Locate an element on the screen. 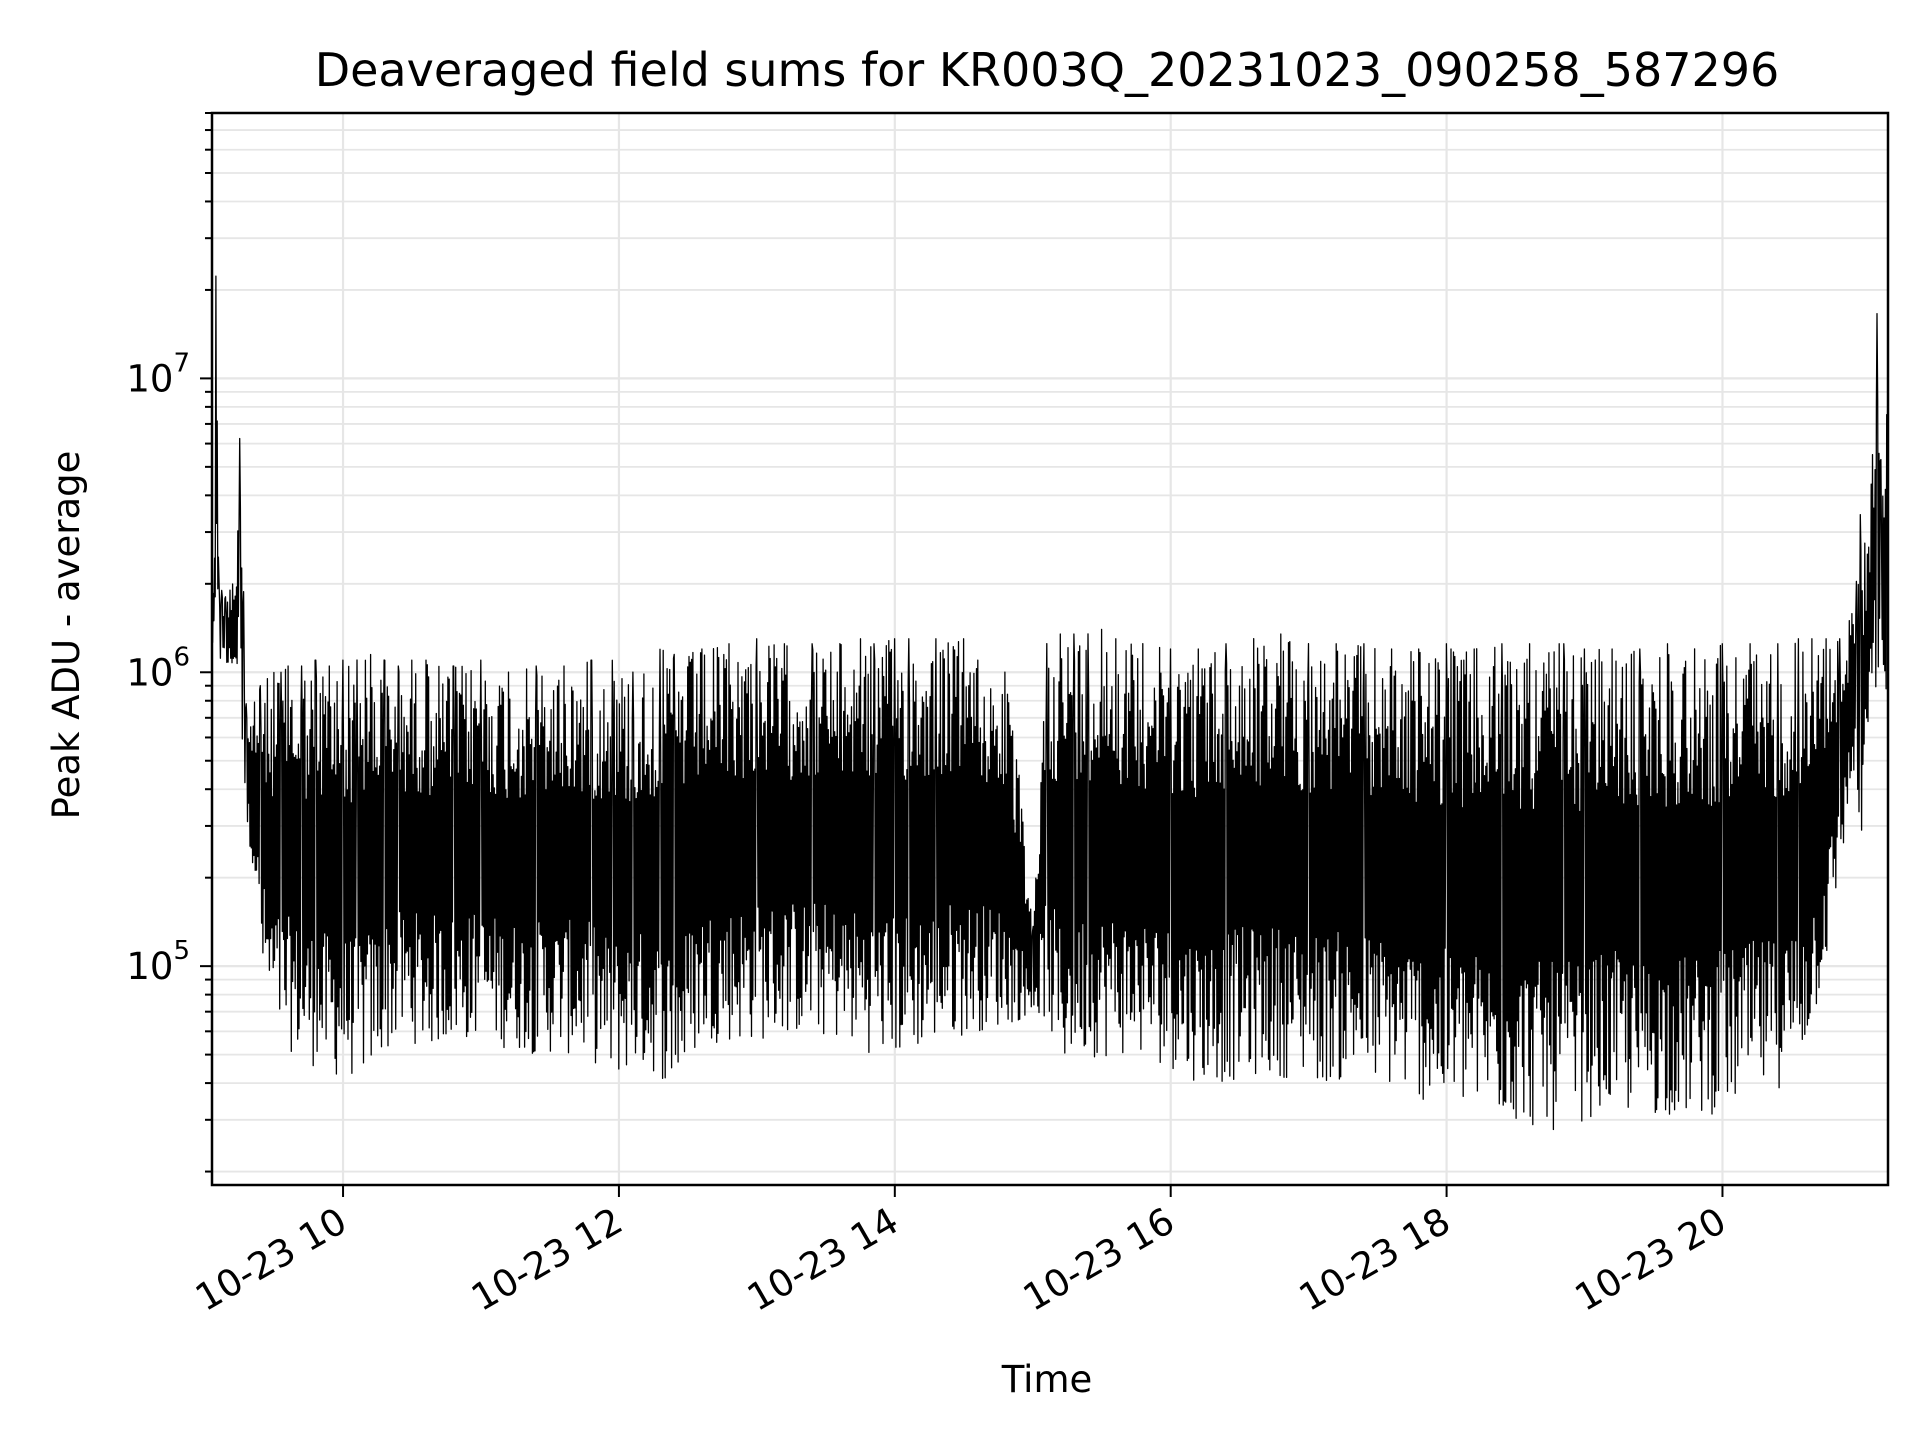  y-tick-label: 10⁶ is located at coordinates (158, 668).